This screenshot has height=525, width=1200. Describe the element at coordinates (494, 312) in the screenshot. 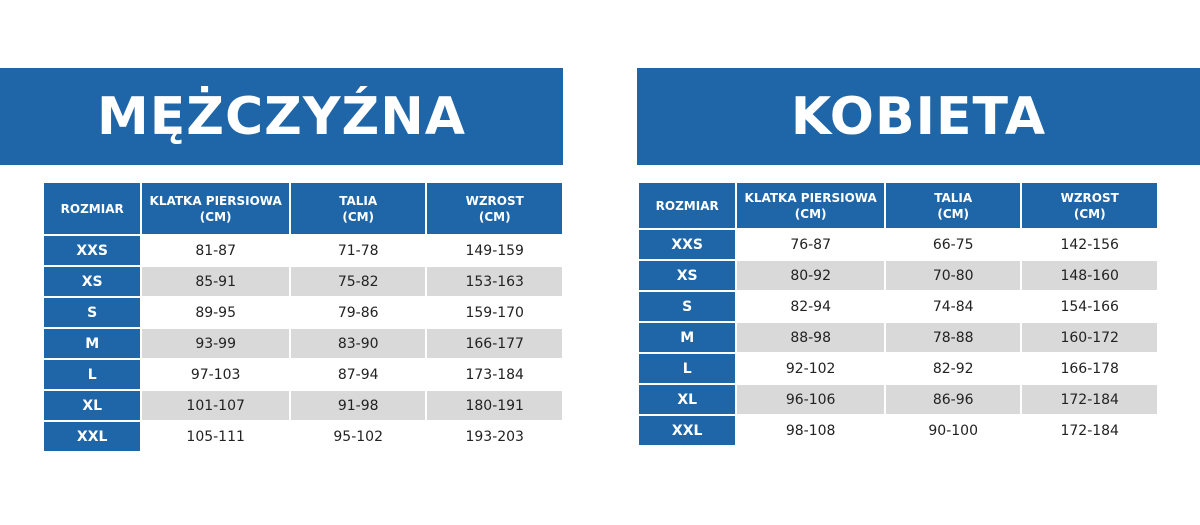

I see `height-value: 159-170` at that location.